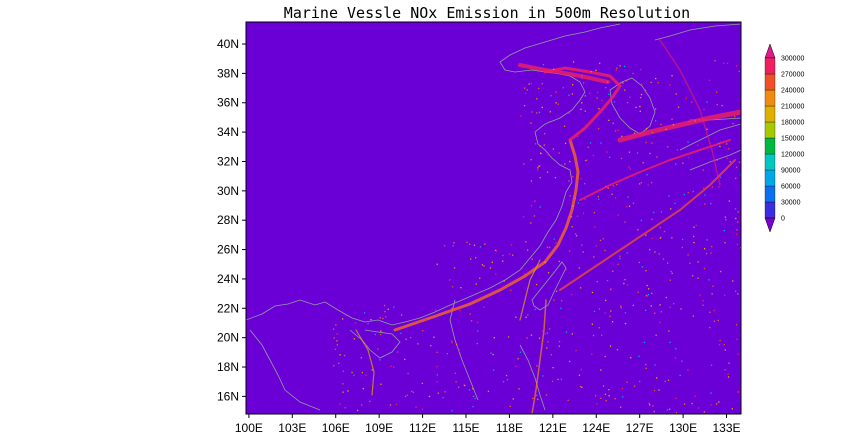 Image resolution: width=864 pixels, height=441 pixels. Describe the element at coordinates (228, 161) in the screenshot. I see `lat-tick-label: 32N` at that location.